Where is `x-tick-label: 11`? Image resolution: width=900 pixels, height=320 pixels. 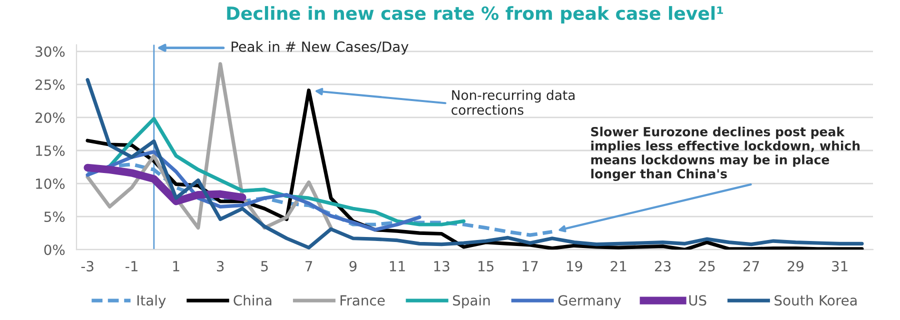 x-tick-label: 11 is located at coordinates (397, 266).